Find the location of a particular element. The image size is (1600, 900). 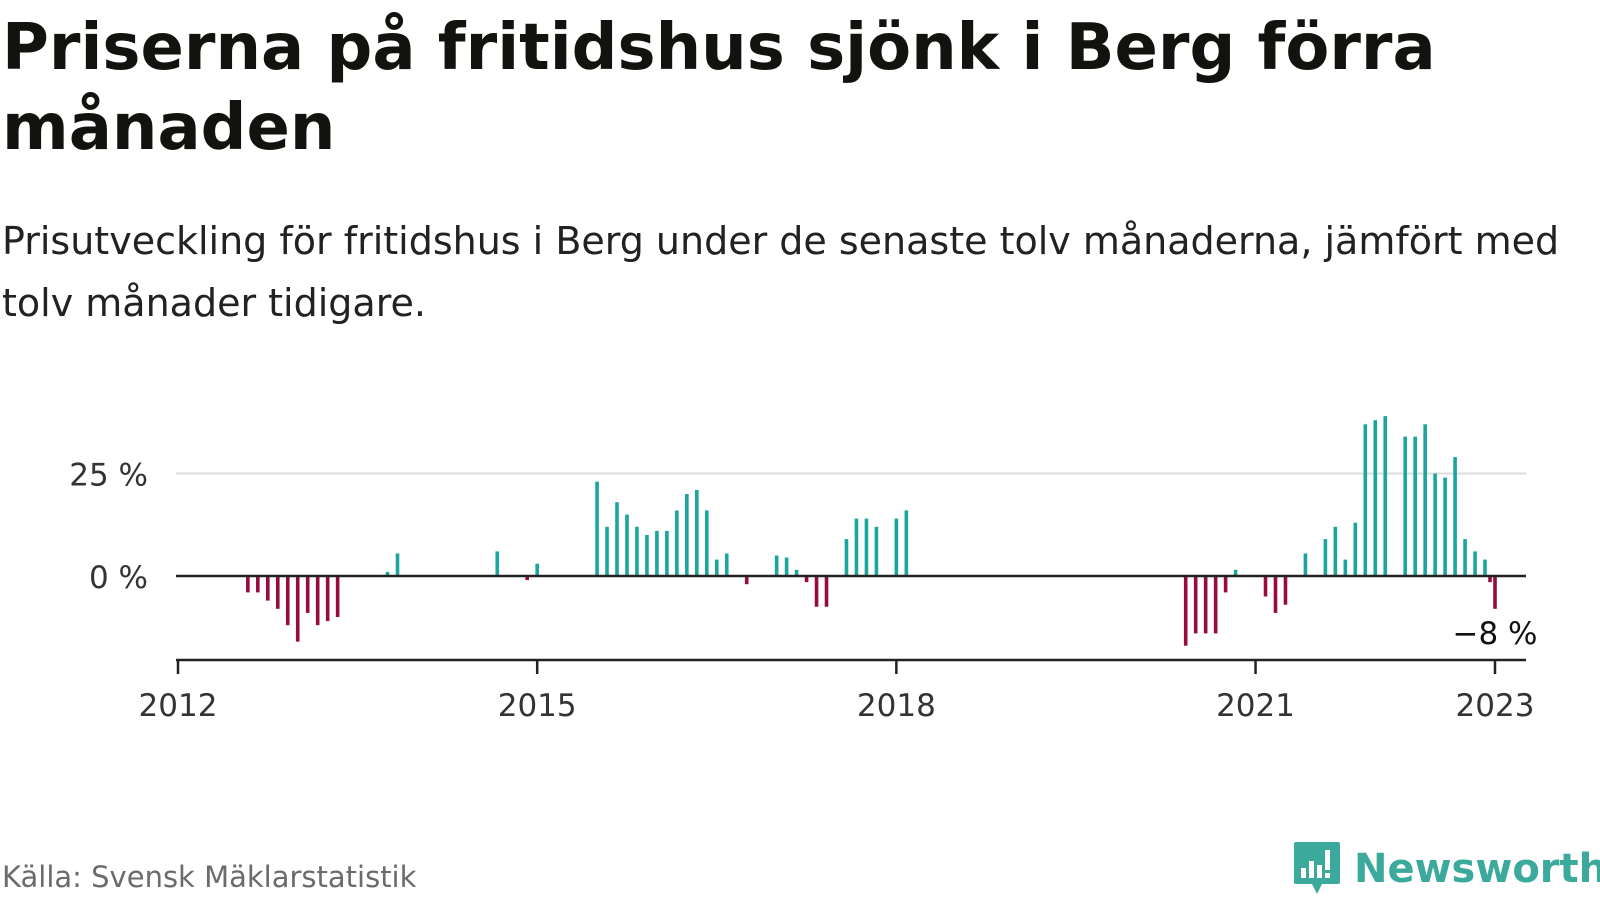

x-tick-label: 2021 is located at coordinates (1255, 706).